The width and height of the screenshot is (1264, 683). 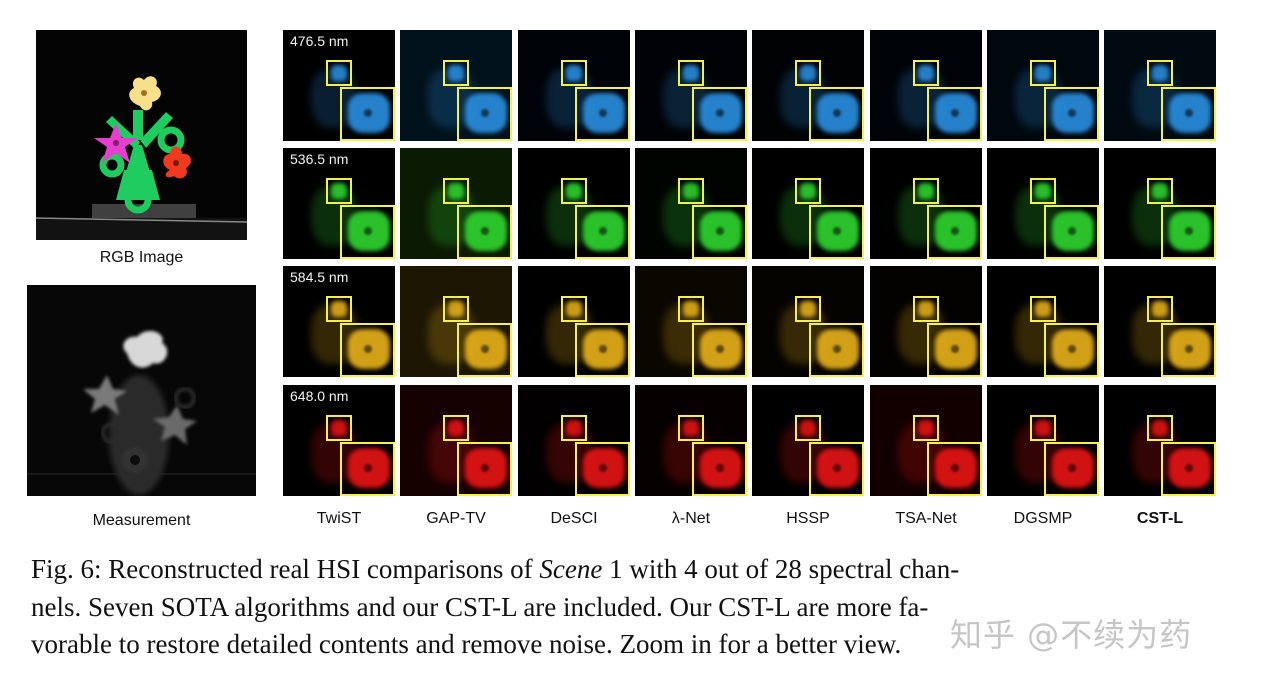 I want to click on wavelength-label: 476.5 nm, so click(x=319, y=41).